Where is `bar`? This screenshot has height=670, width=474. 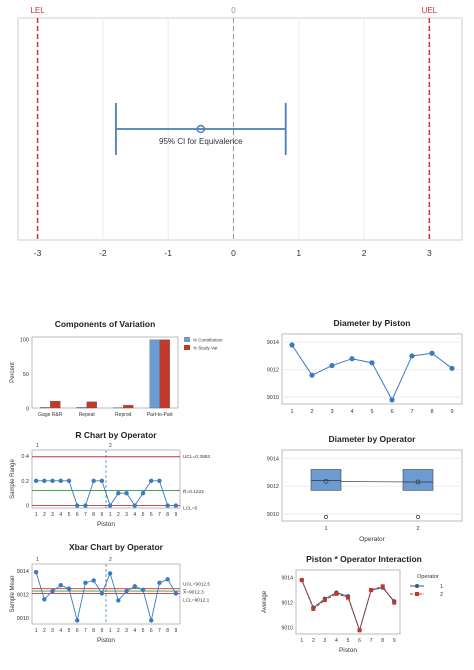 bar is located at coordinates (128, 407).